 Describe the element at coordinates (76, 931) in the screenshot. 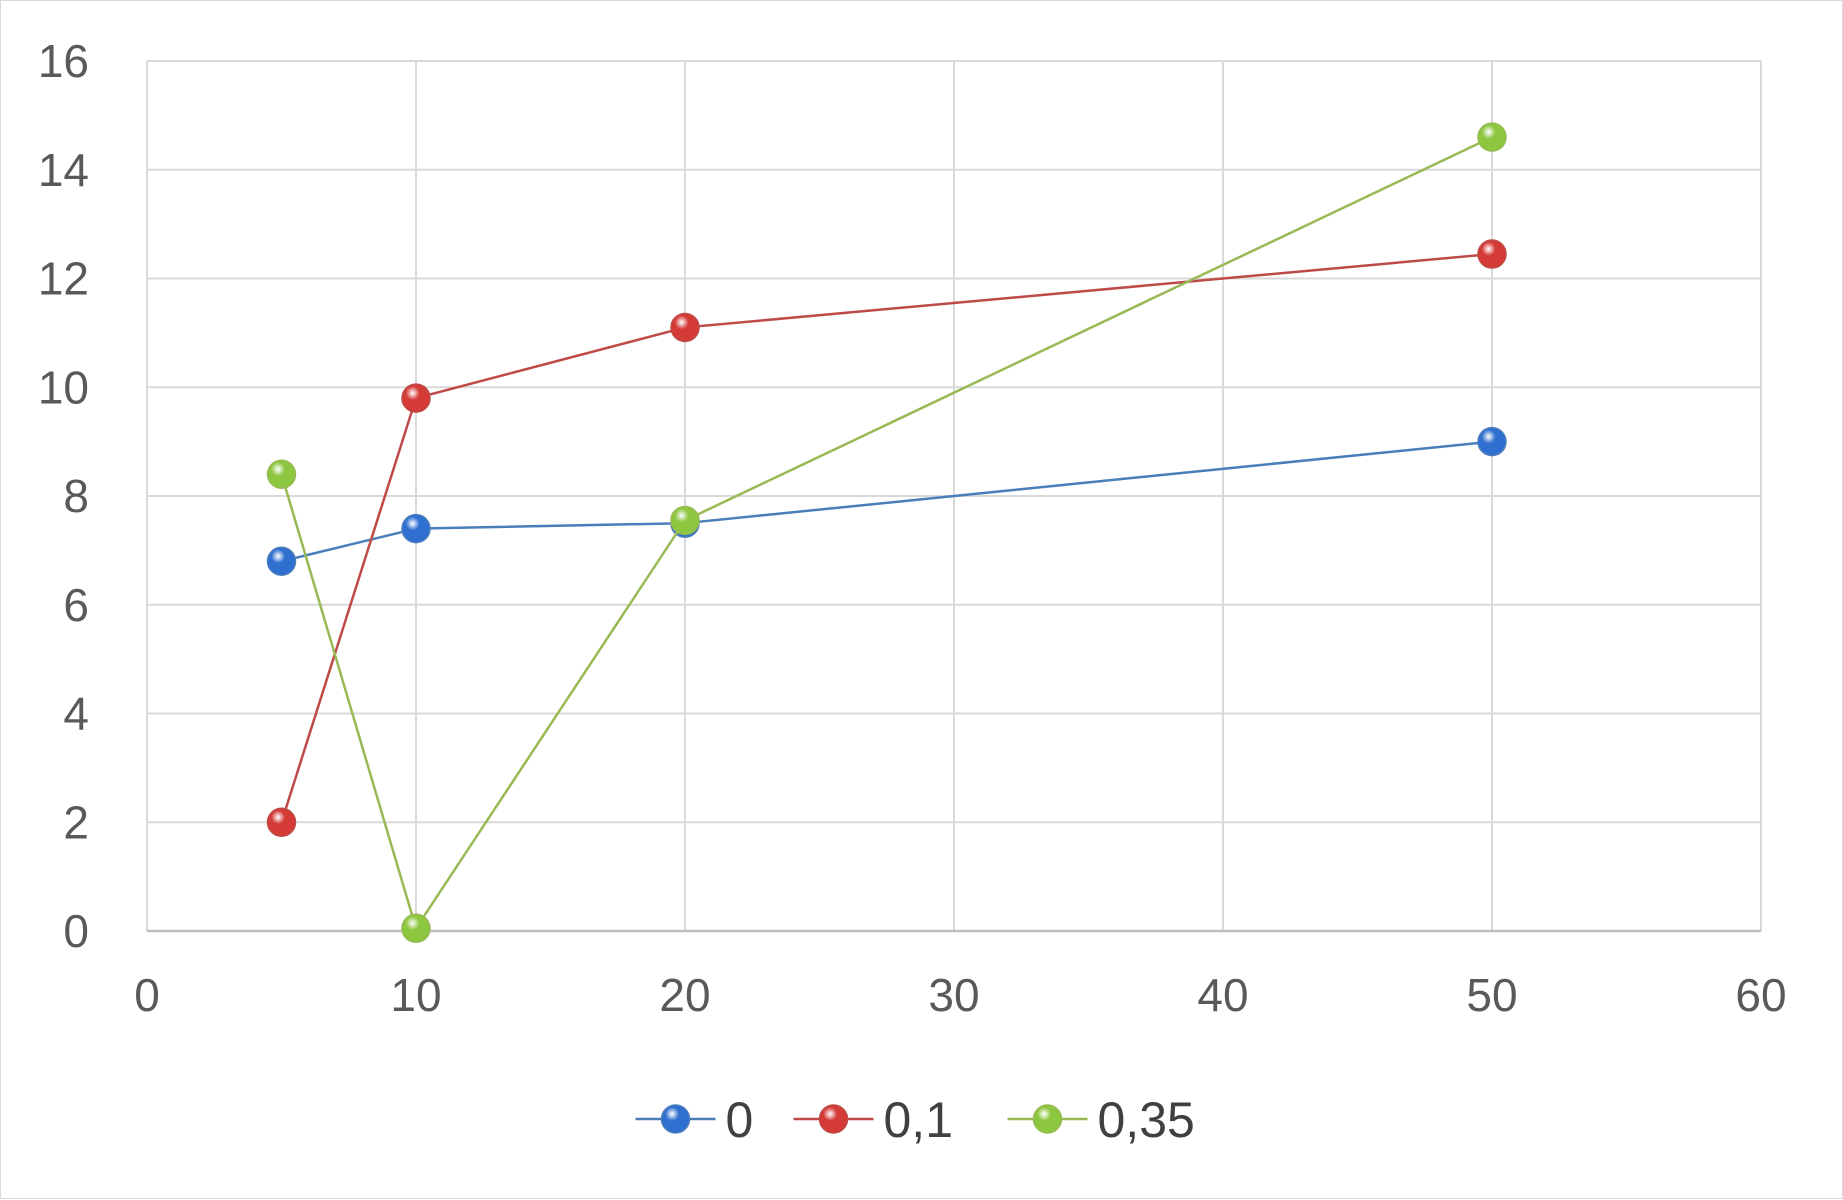

I see `y-tick-label: 0` at that location.